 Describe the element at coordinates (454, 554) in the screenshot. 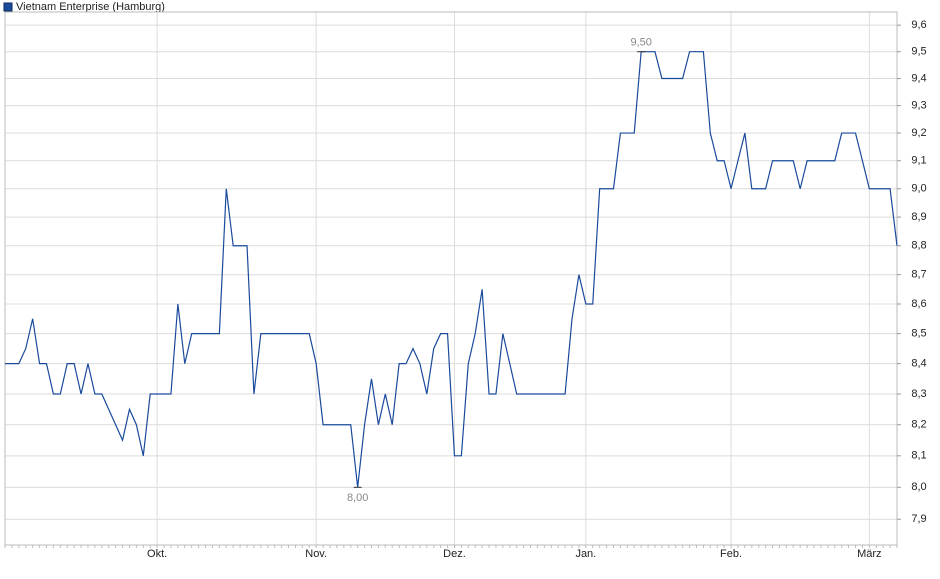

I see `x-tick-label: Dez.` at that location.